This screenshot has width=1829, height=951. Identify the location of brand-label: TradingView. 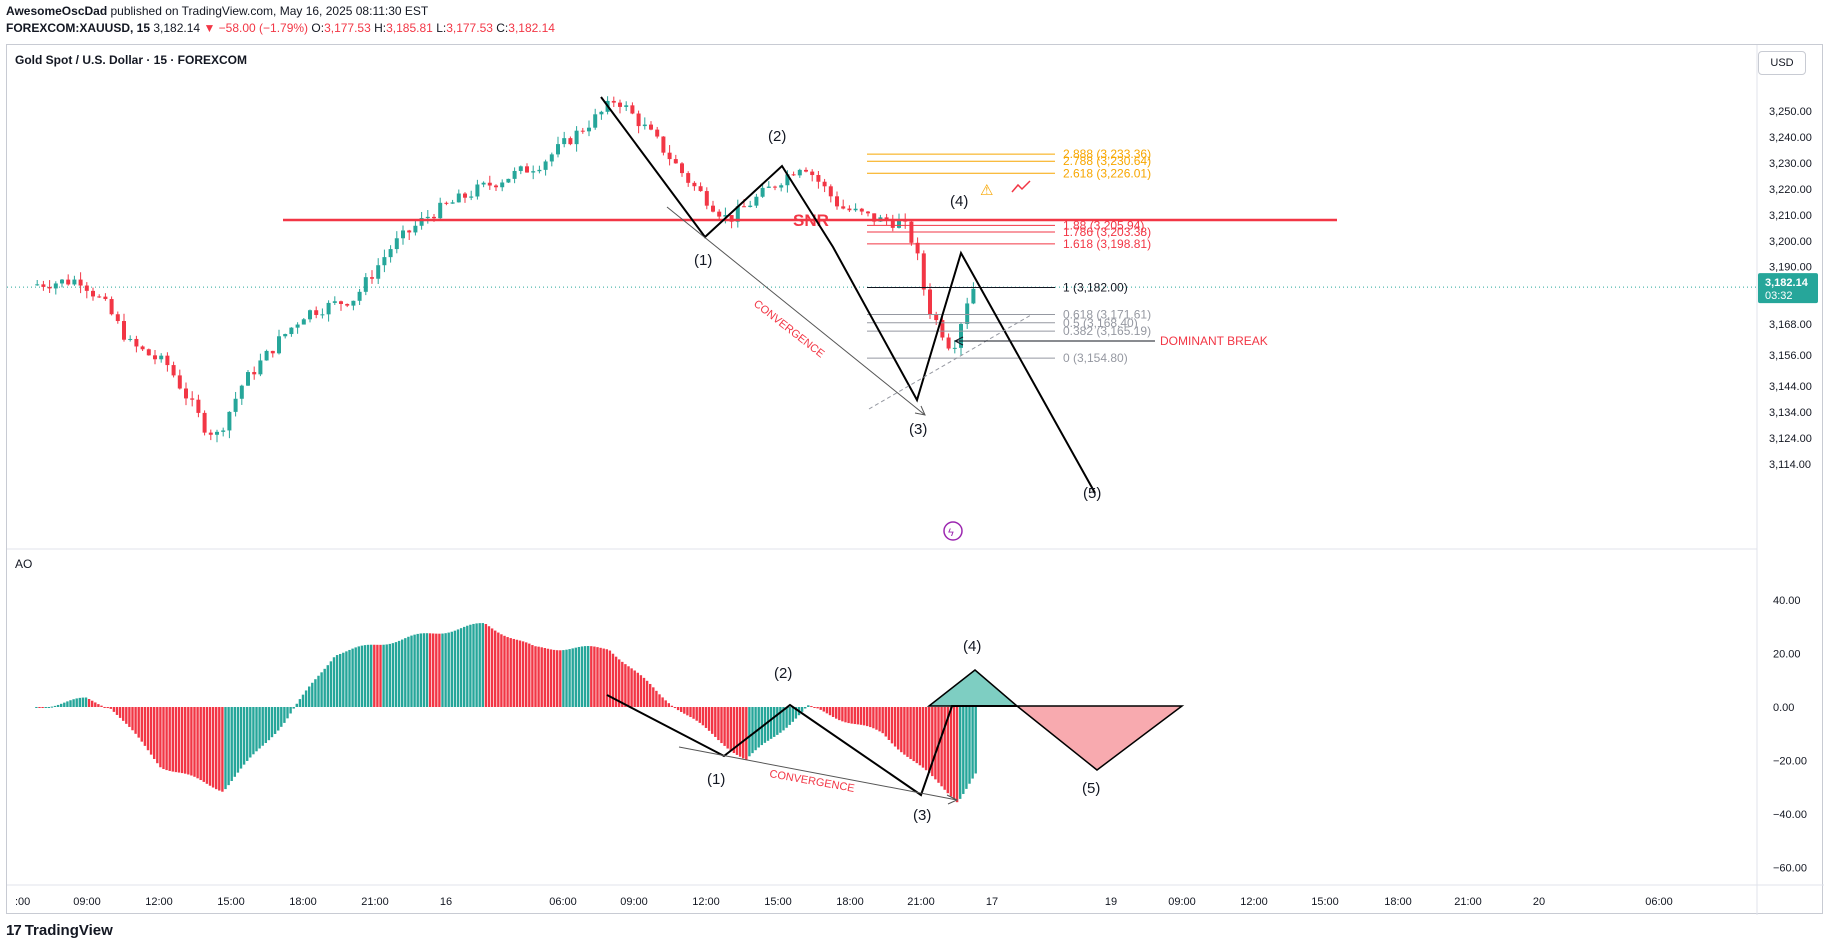
(68, 930).